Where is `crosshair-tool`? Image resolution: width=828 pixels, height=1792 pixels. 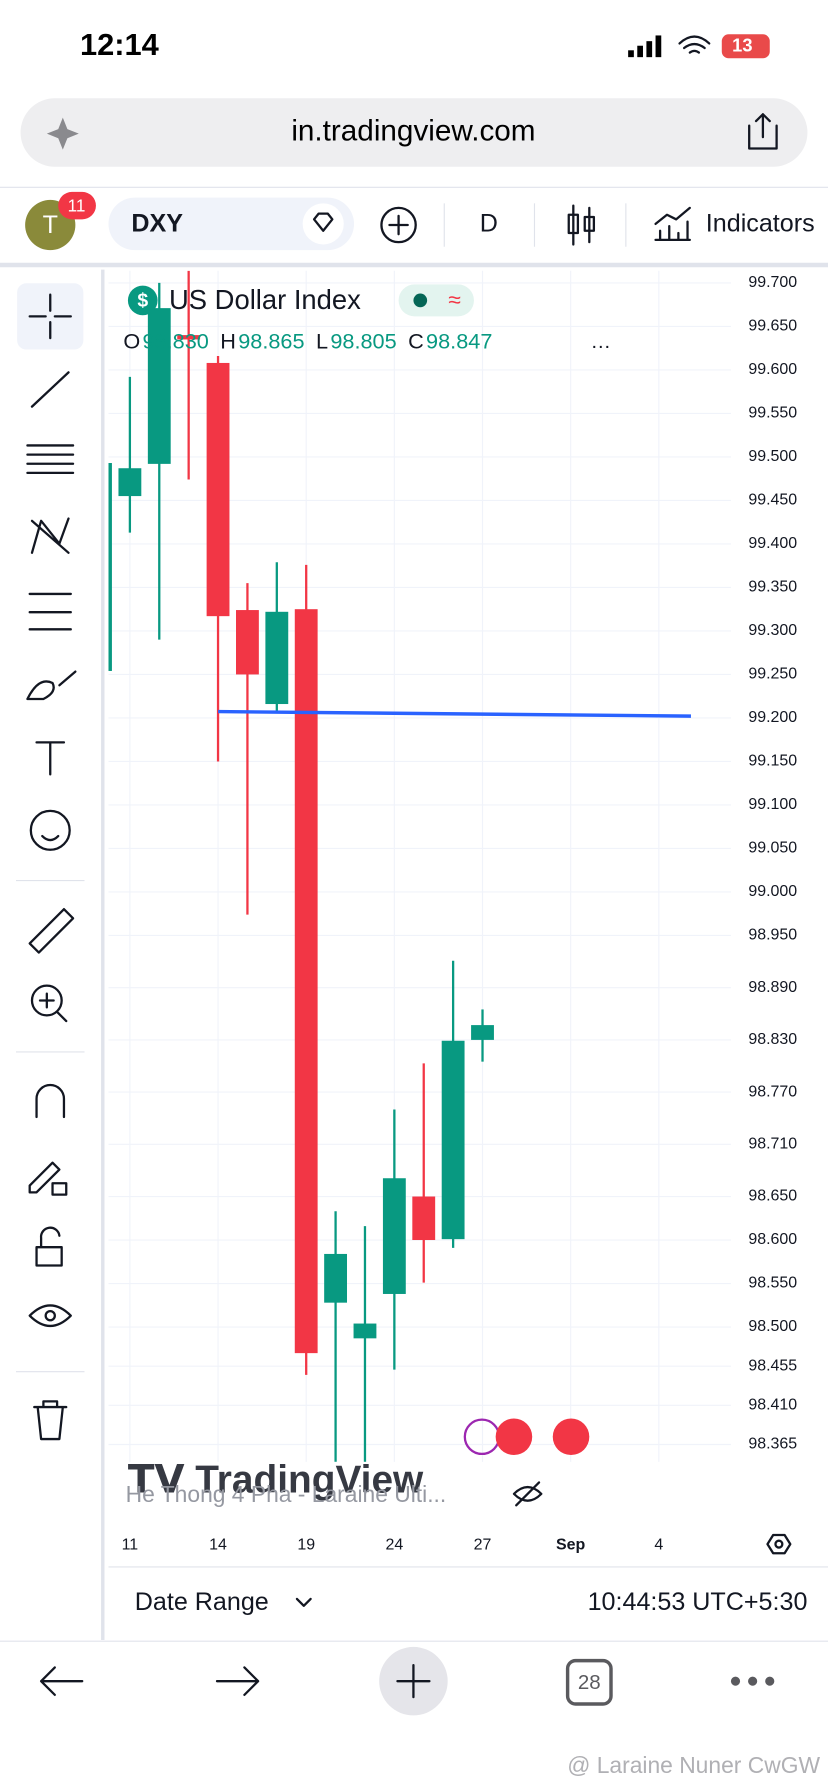 crosshair-tool is located at coordinates (50, 316).